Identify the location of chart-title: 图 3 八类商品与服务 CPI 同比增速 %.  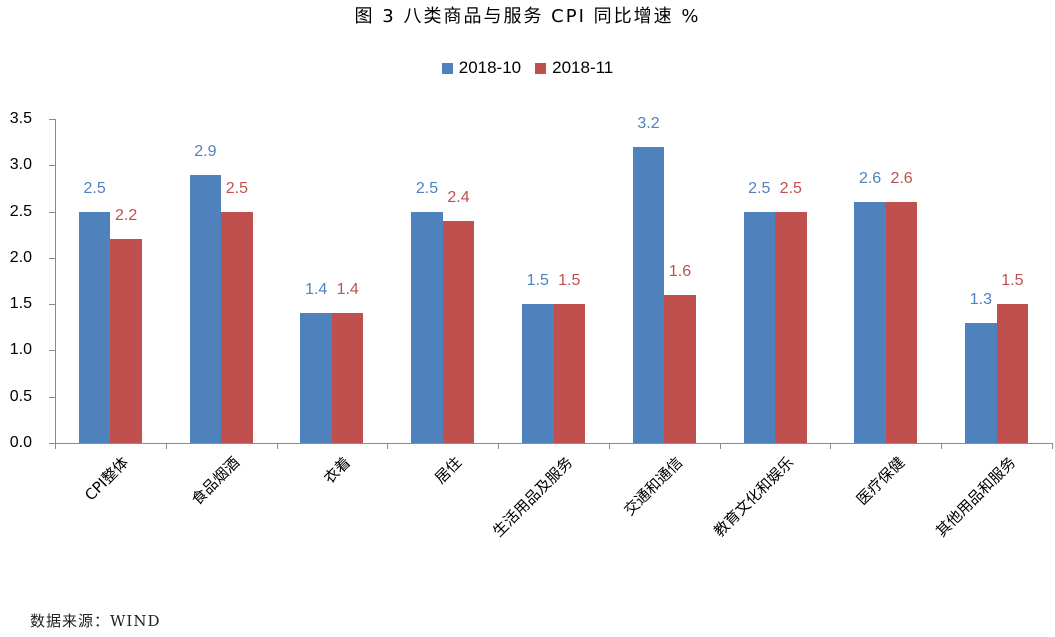
(527, 16).